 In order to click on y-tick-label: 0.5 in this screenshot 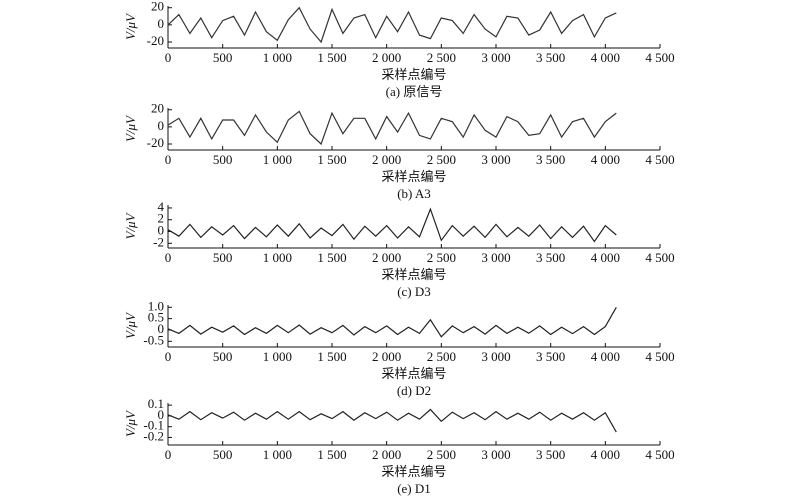, I will do `click(156, 317)`.